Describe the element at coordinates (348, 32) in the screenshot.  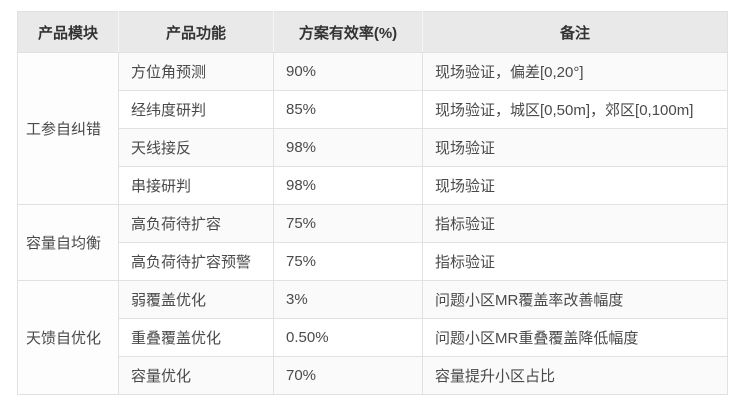
I see `col-header-rate: 方案有效率(%)` at that location.